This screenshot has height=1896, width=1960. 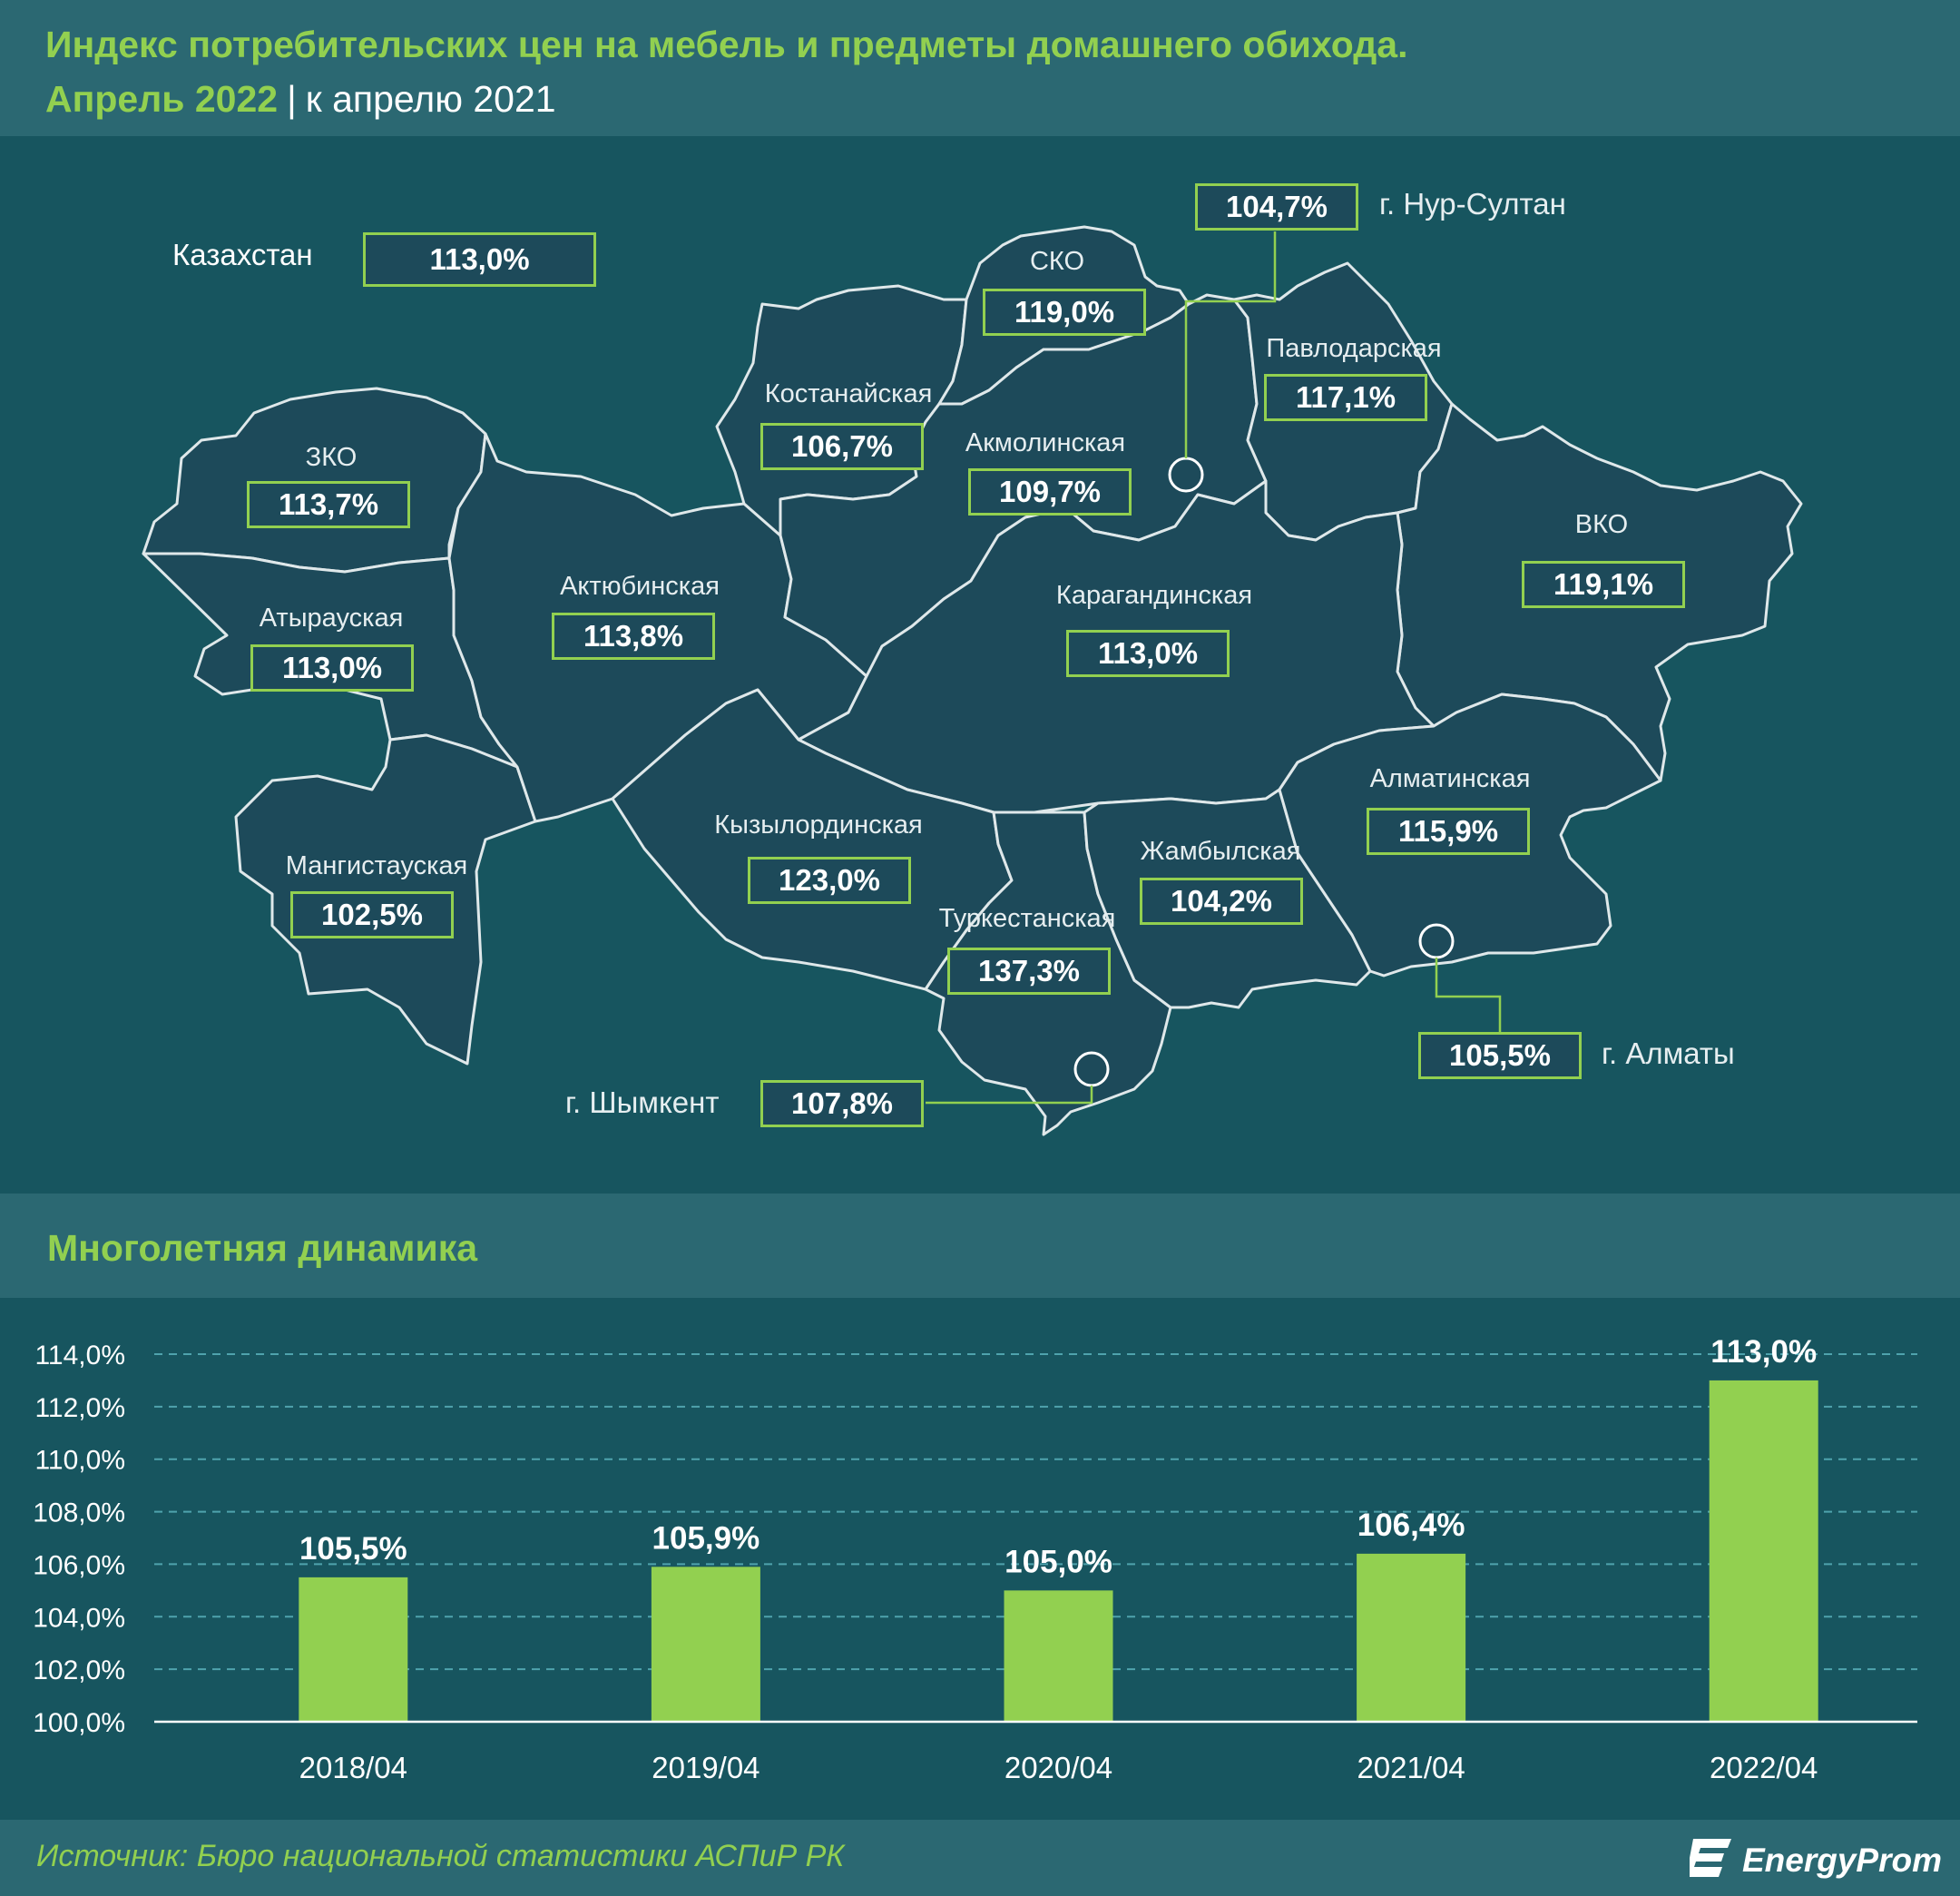 What do you see at coordinates (1045, 442) in the screenshot?
I see `region-akmola-name: Акмолинская` at bounding box center [1045, 442].